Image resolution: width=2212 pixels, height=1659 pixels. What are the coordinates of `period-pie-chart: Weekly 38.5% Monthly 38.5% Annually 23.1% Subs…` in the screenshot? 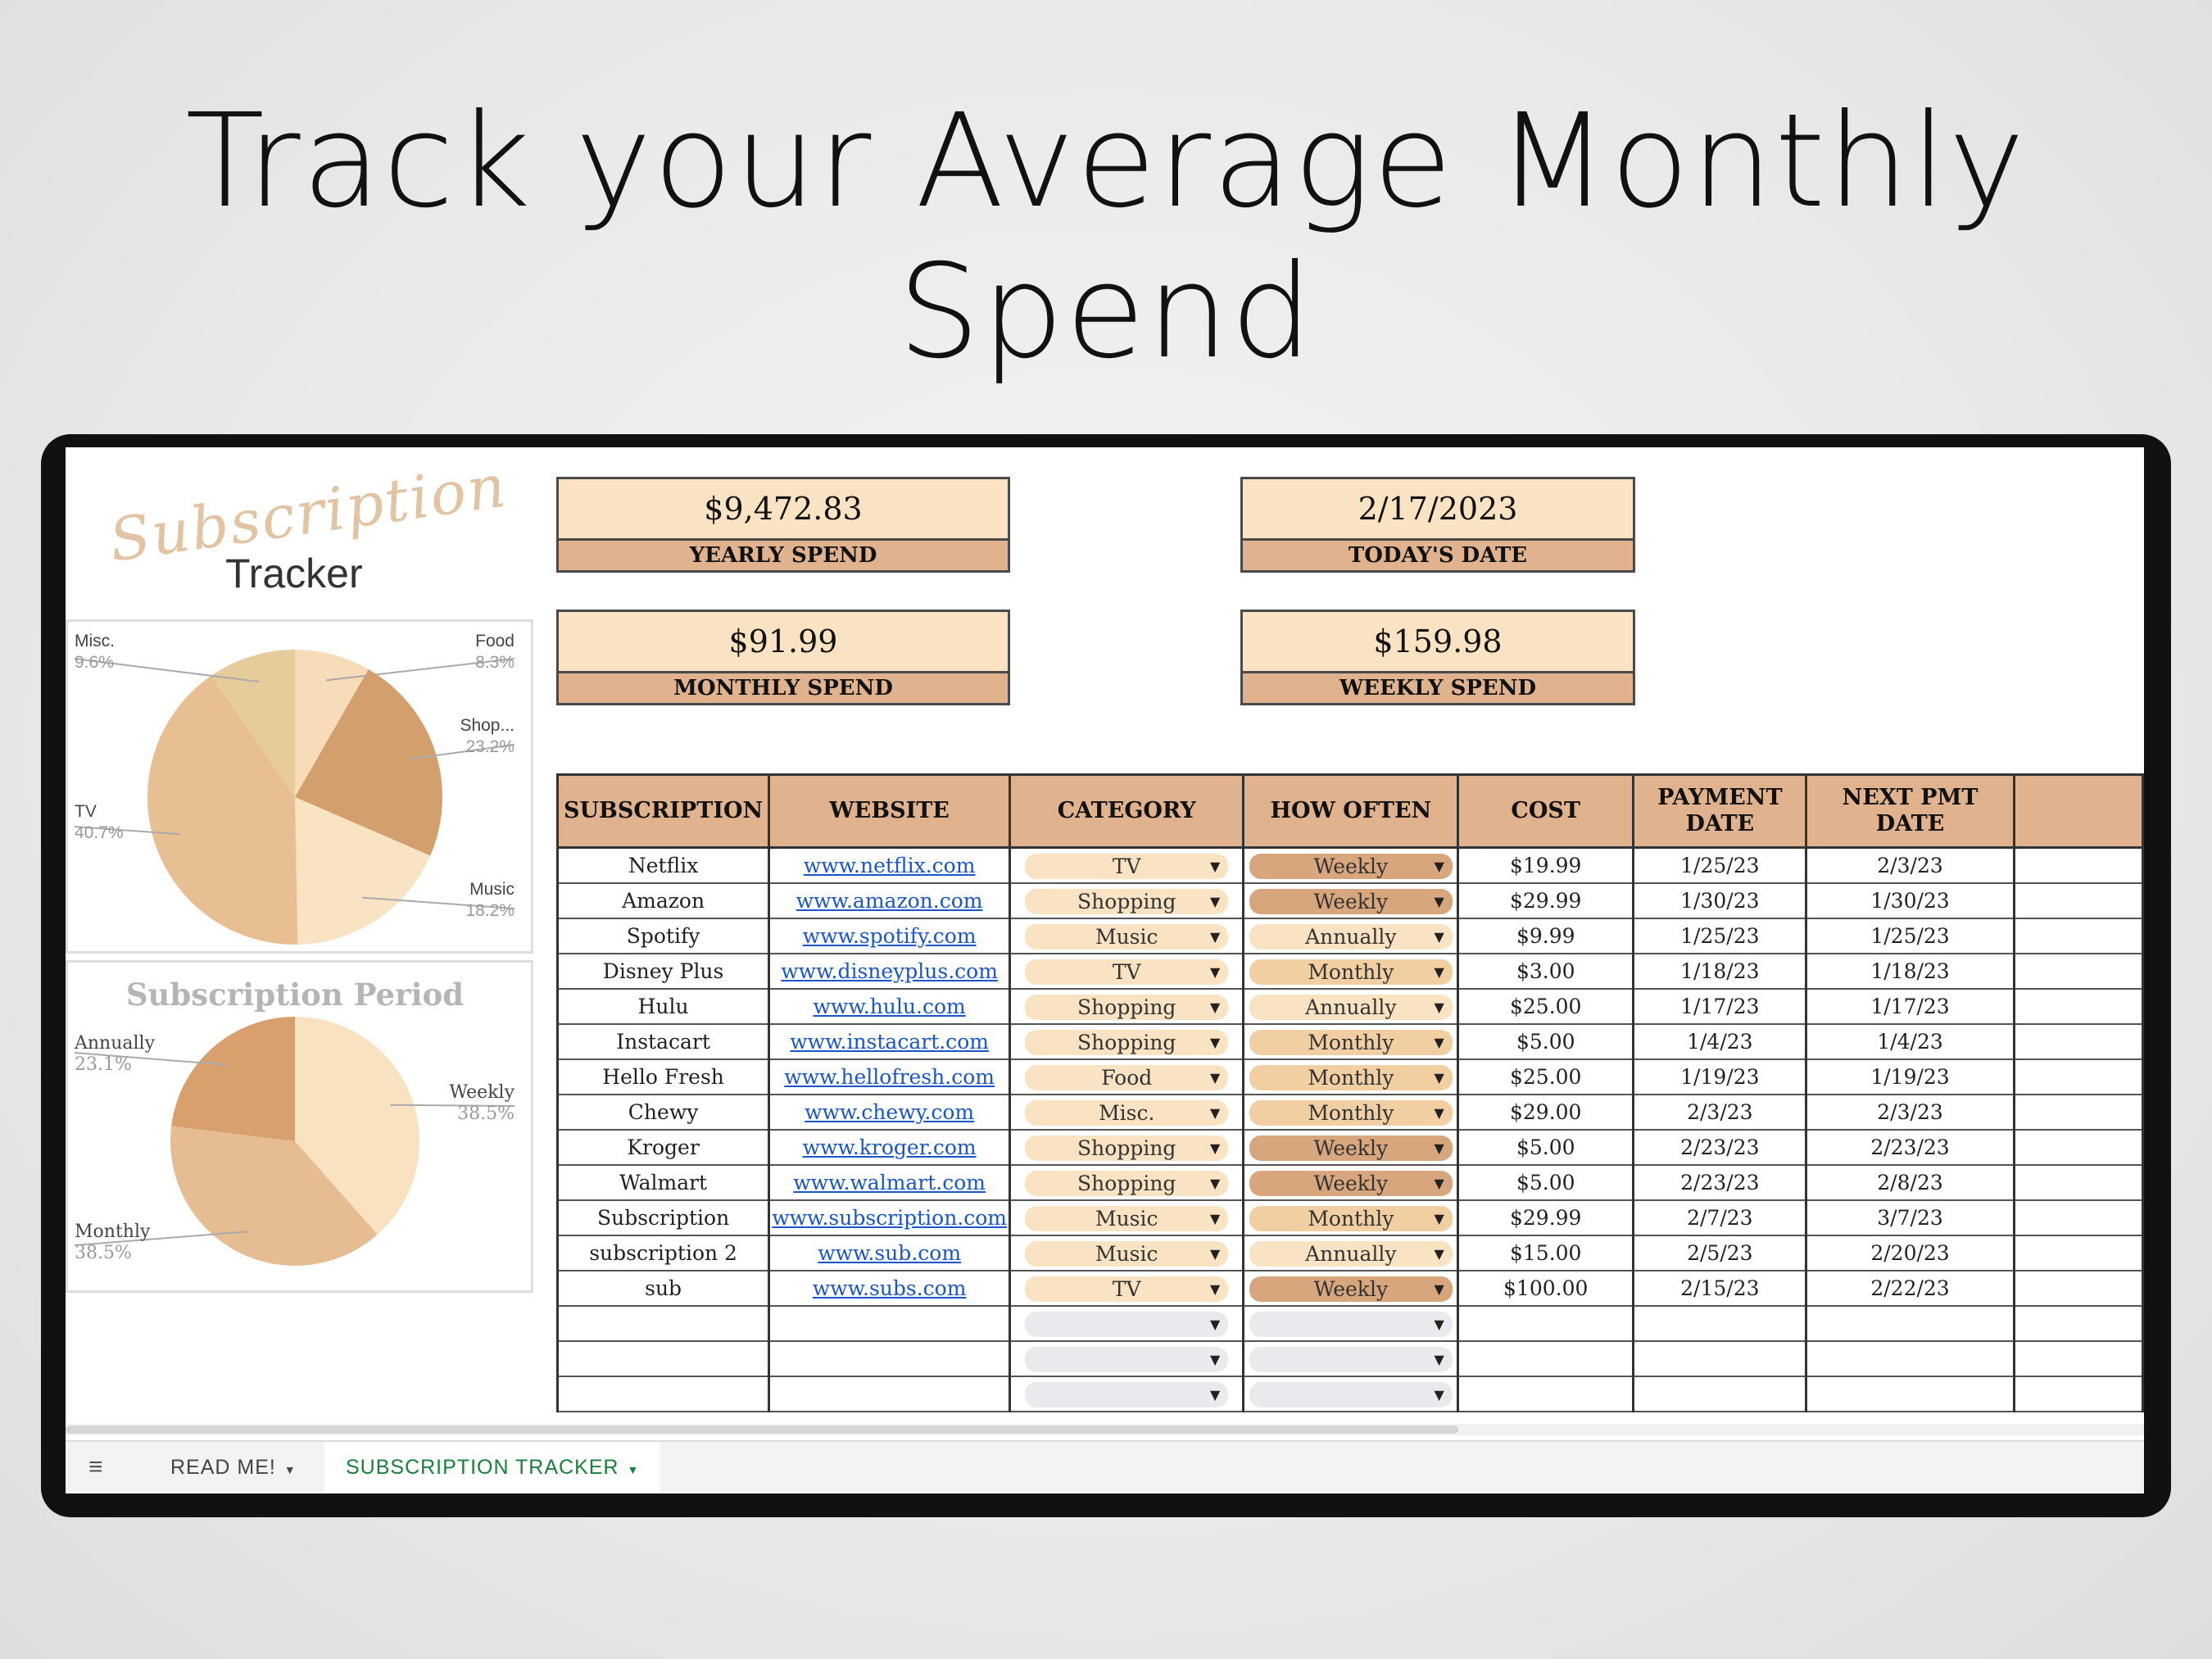 It's located at (299, 1126).